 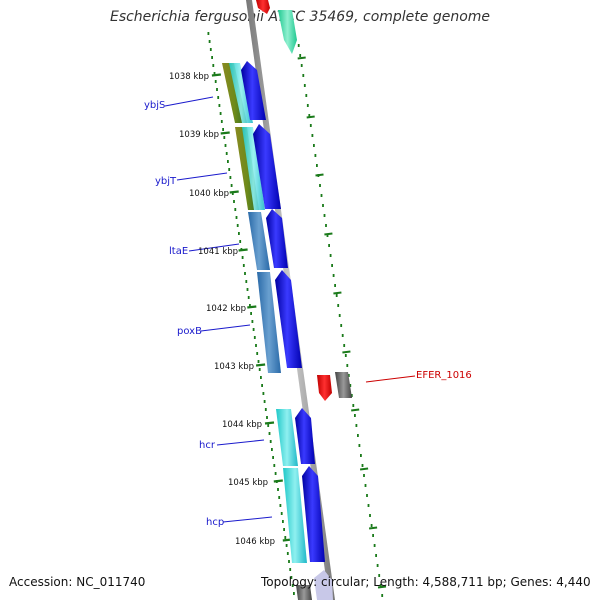 I want to click on tick-label: 1045 kbp, so click(x=248, y=483).